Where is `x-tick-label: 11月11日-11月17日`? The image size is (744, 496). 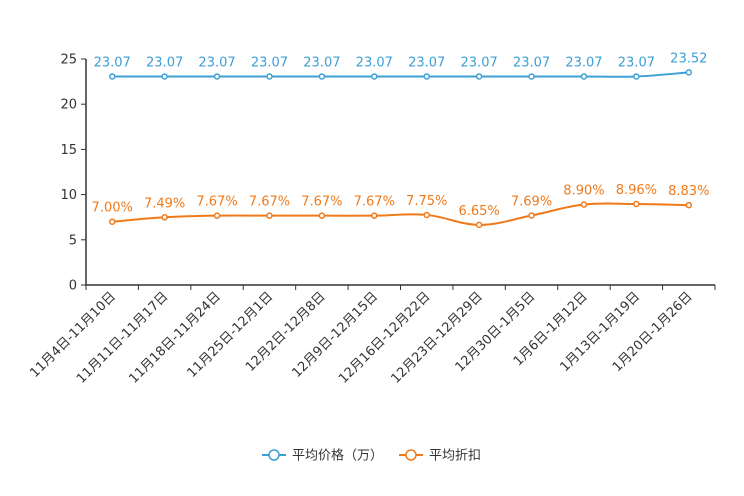 x-tick-label: 11月11日-11月17日 is located at coordinates (122, 337).